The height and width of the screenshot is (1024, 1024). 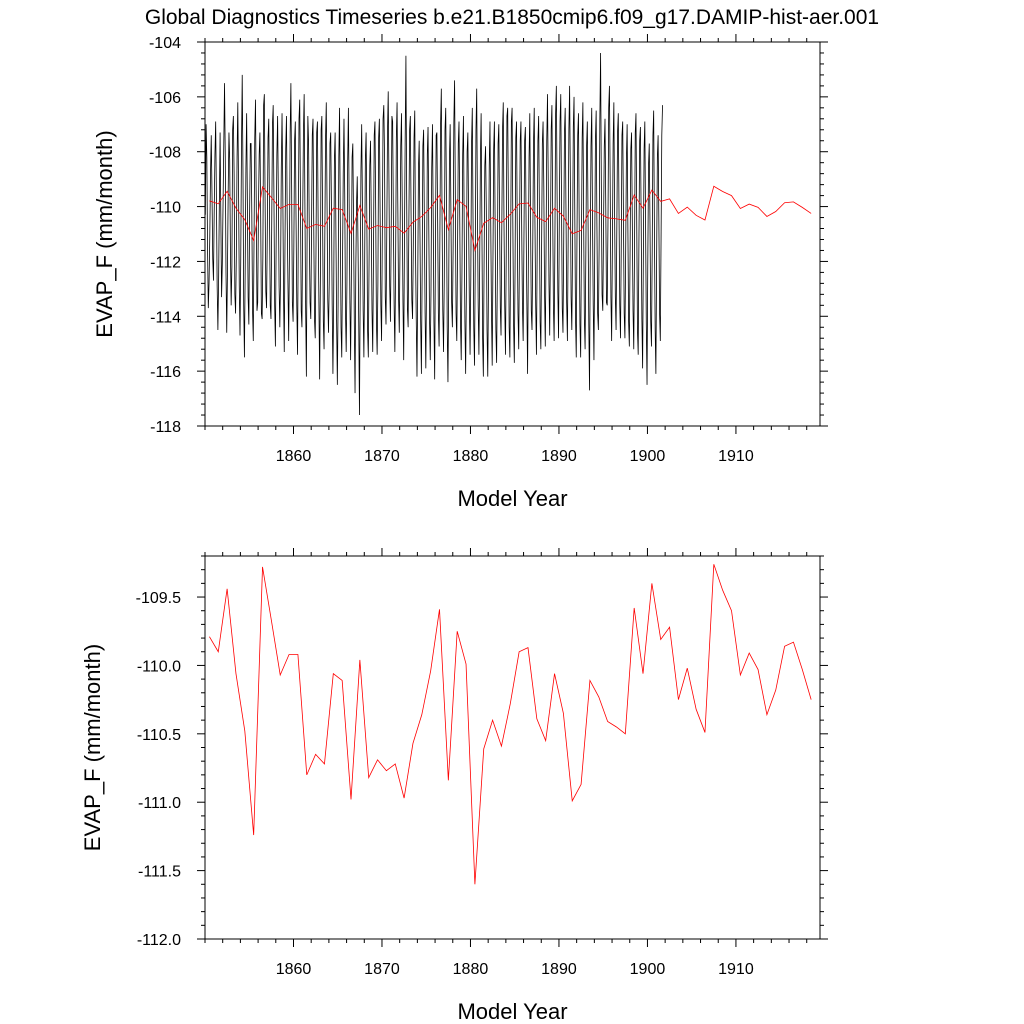 What do you see at coordinates (159, 940) in the screenshot?
I see `y-tick-label: -112.0` at bounding box center [159, 940].